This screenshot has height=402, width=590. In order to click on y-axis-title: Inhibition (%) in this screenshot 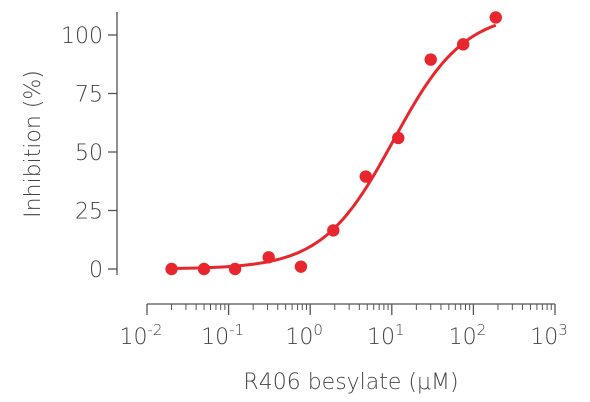, I will do `click(33, 144)`.